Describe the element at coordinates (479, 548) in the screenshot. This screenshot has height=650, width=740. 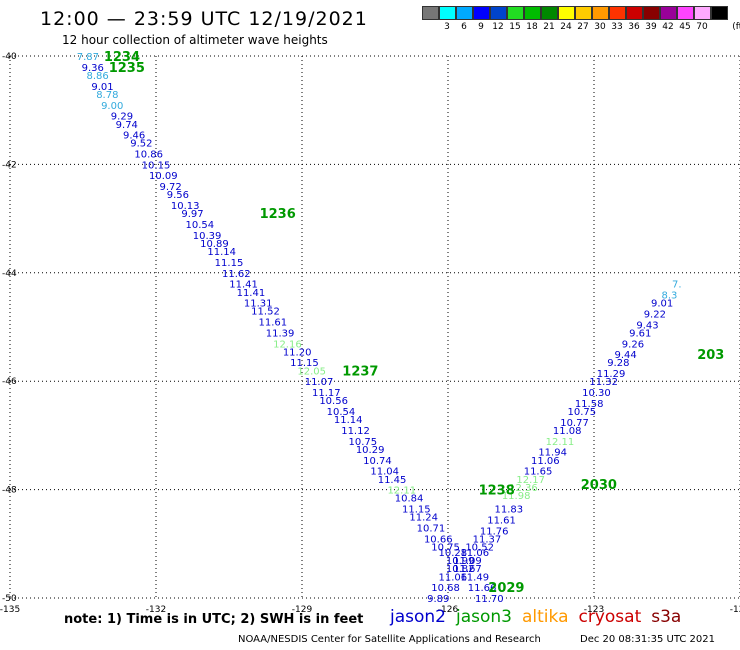
I see `swh-data-label: 10.52` at that location.